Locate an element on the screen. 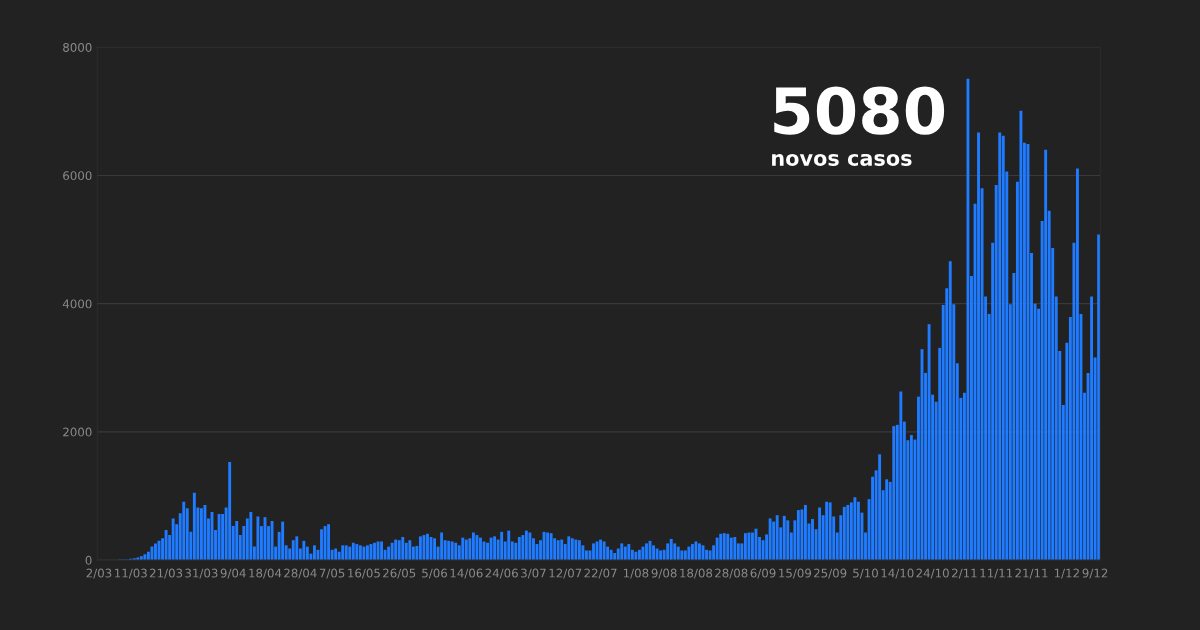 This screenshot has height=630, width=1200. x-tick-label: 2/11 is located at coordinates (964, 573).